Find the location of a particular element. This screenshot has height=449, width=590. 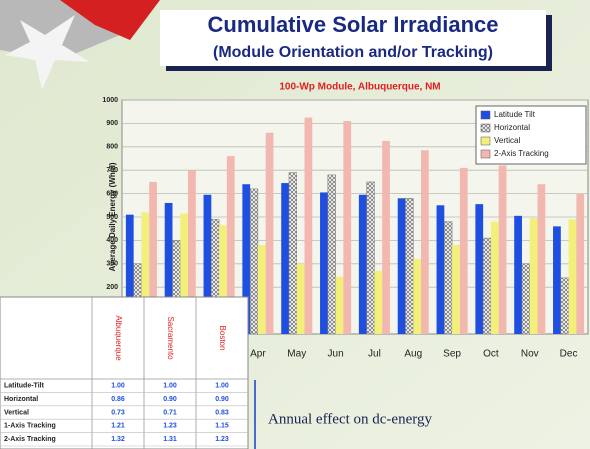

decoration is located at coordinates (110, 20).